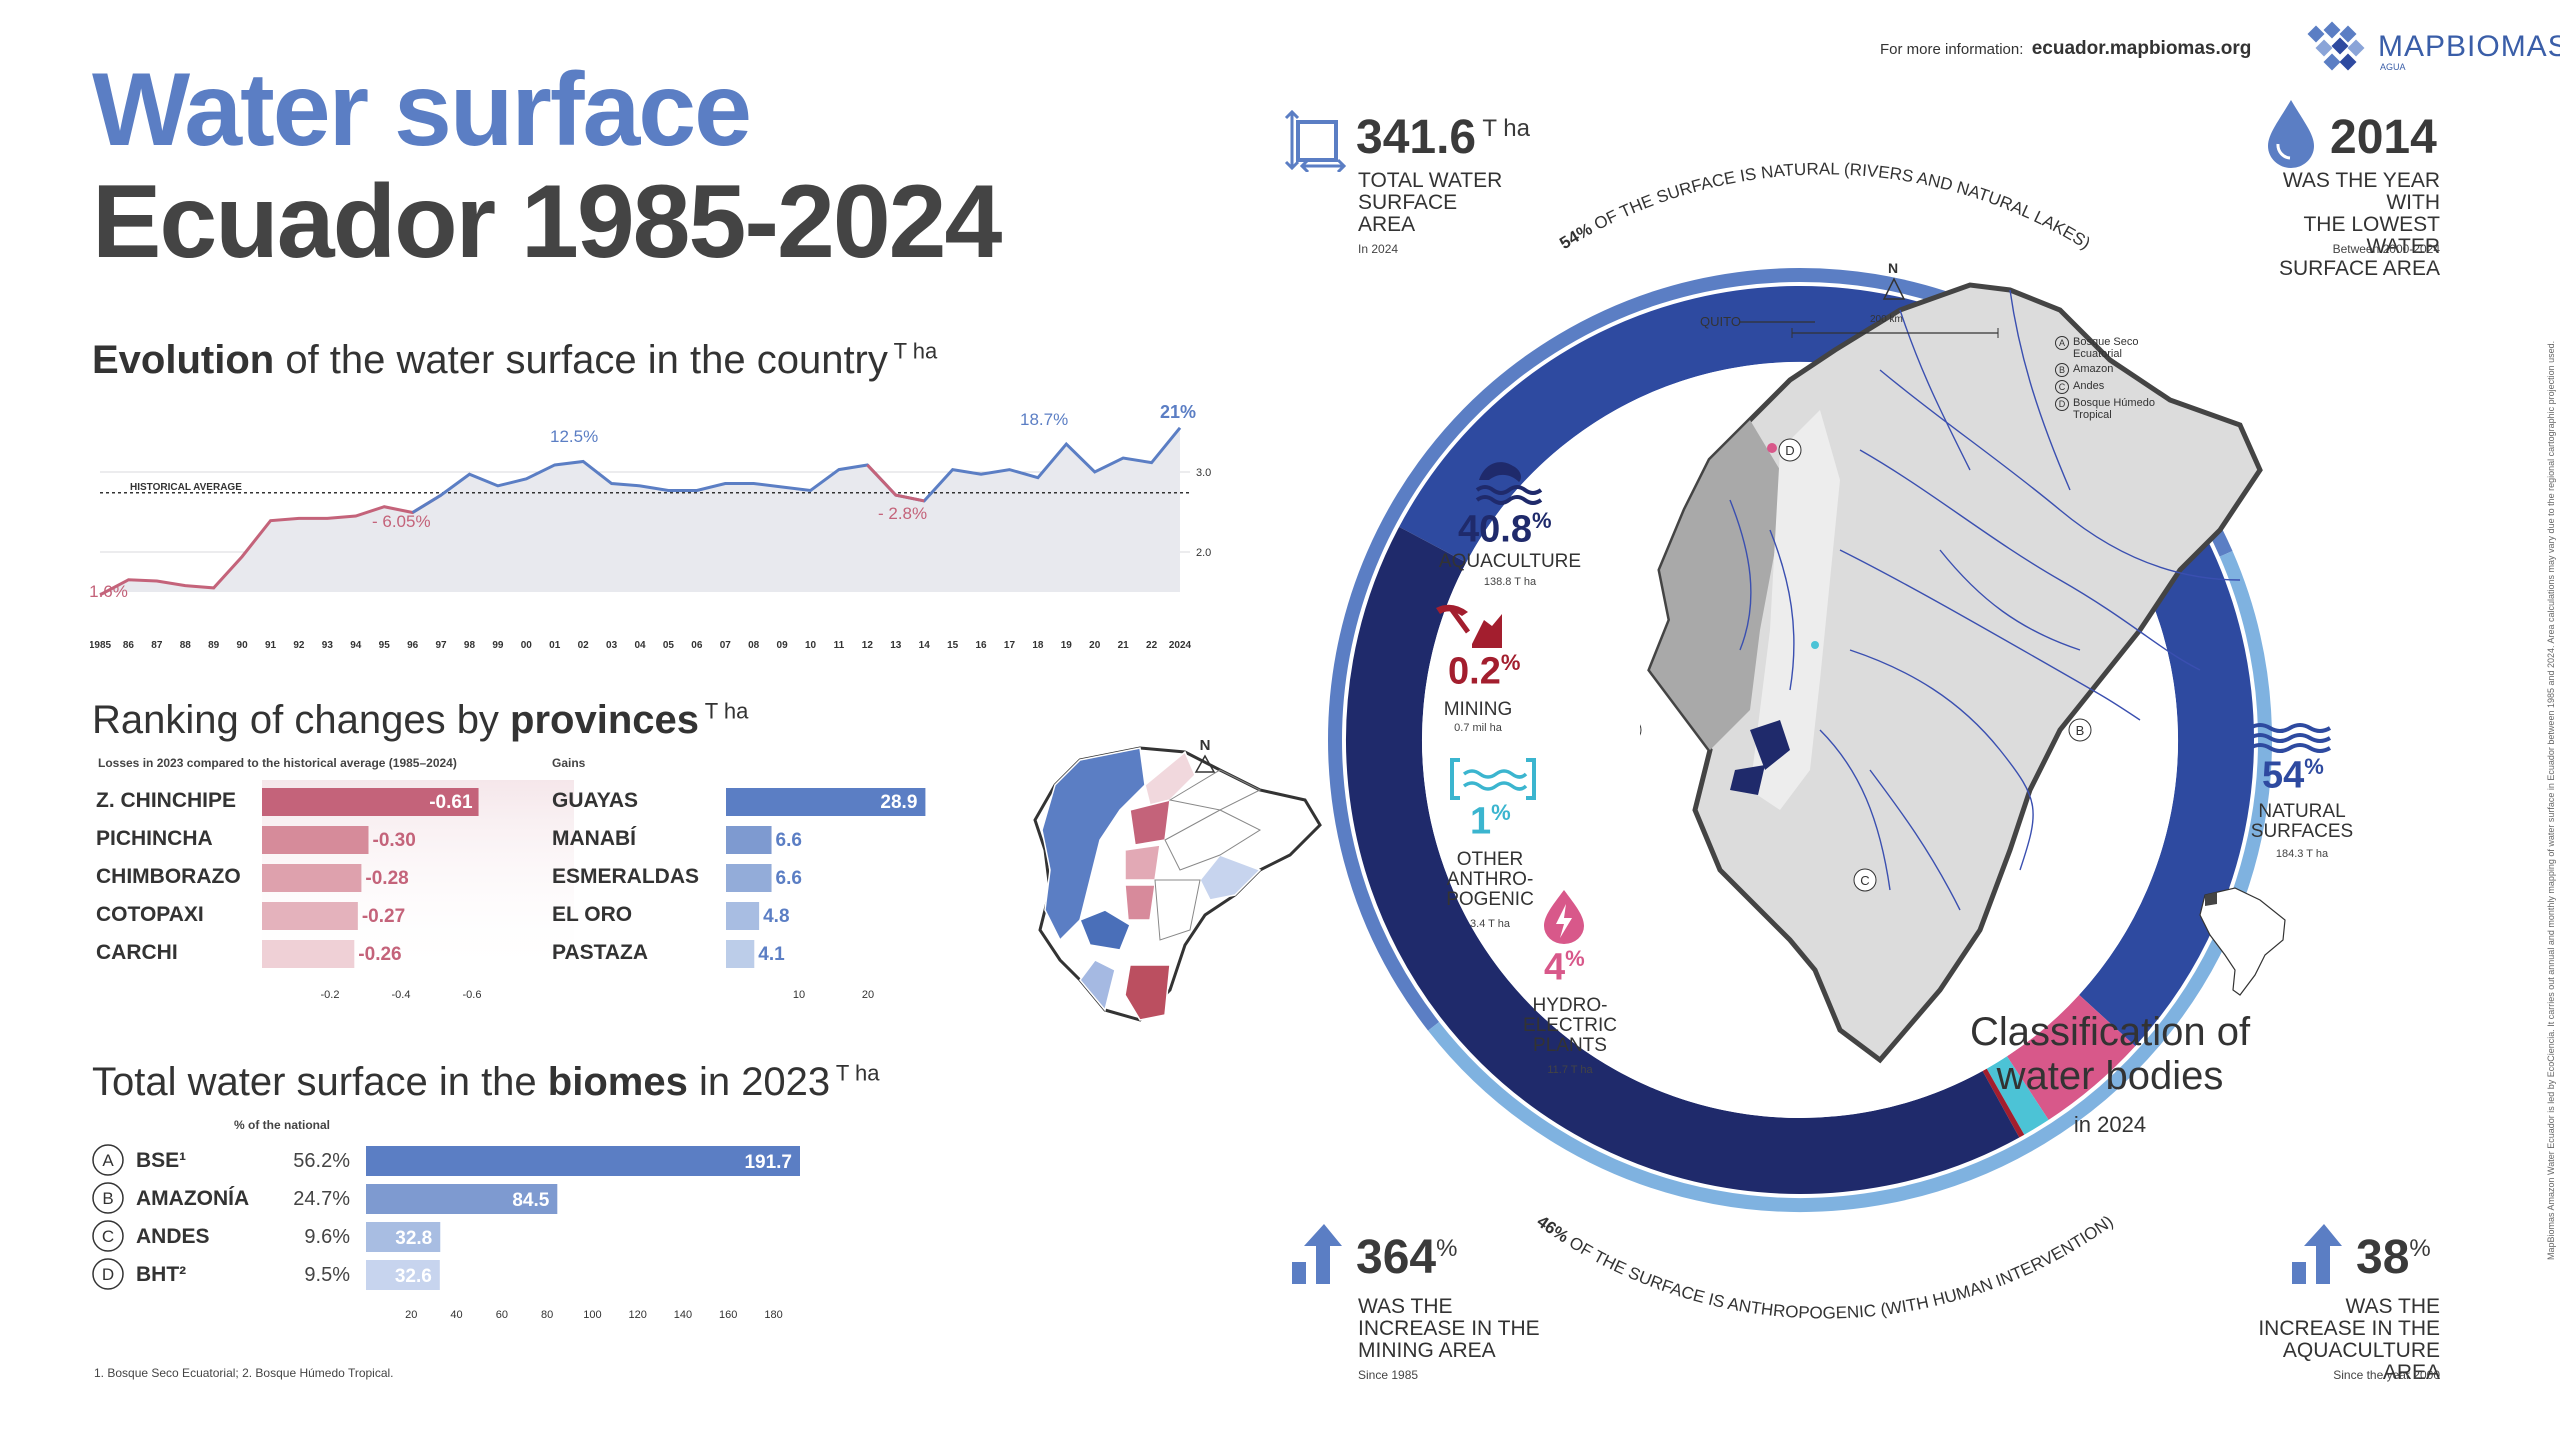 Image resolution: width=2560 pixels, height=1438 pixels. What do you see at coordinates (186, 487) in the screenshot?
I see `historical-average-label: HISTORICAL AVERAGE` at bounding box center [186, 487].